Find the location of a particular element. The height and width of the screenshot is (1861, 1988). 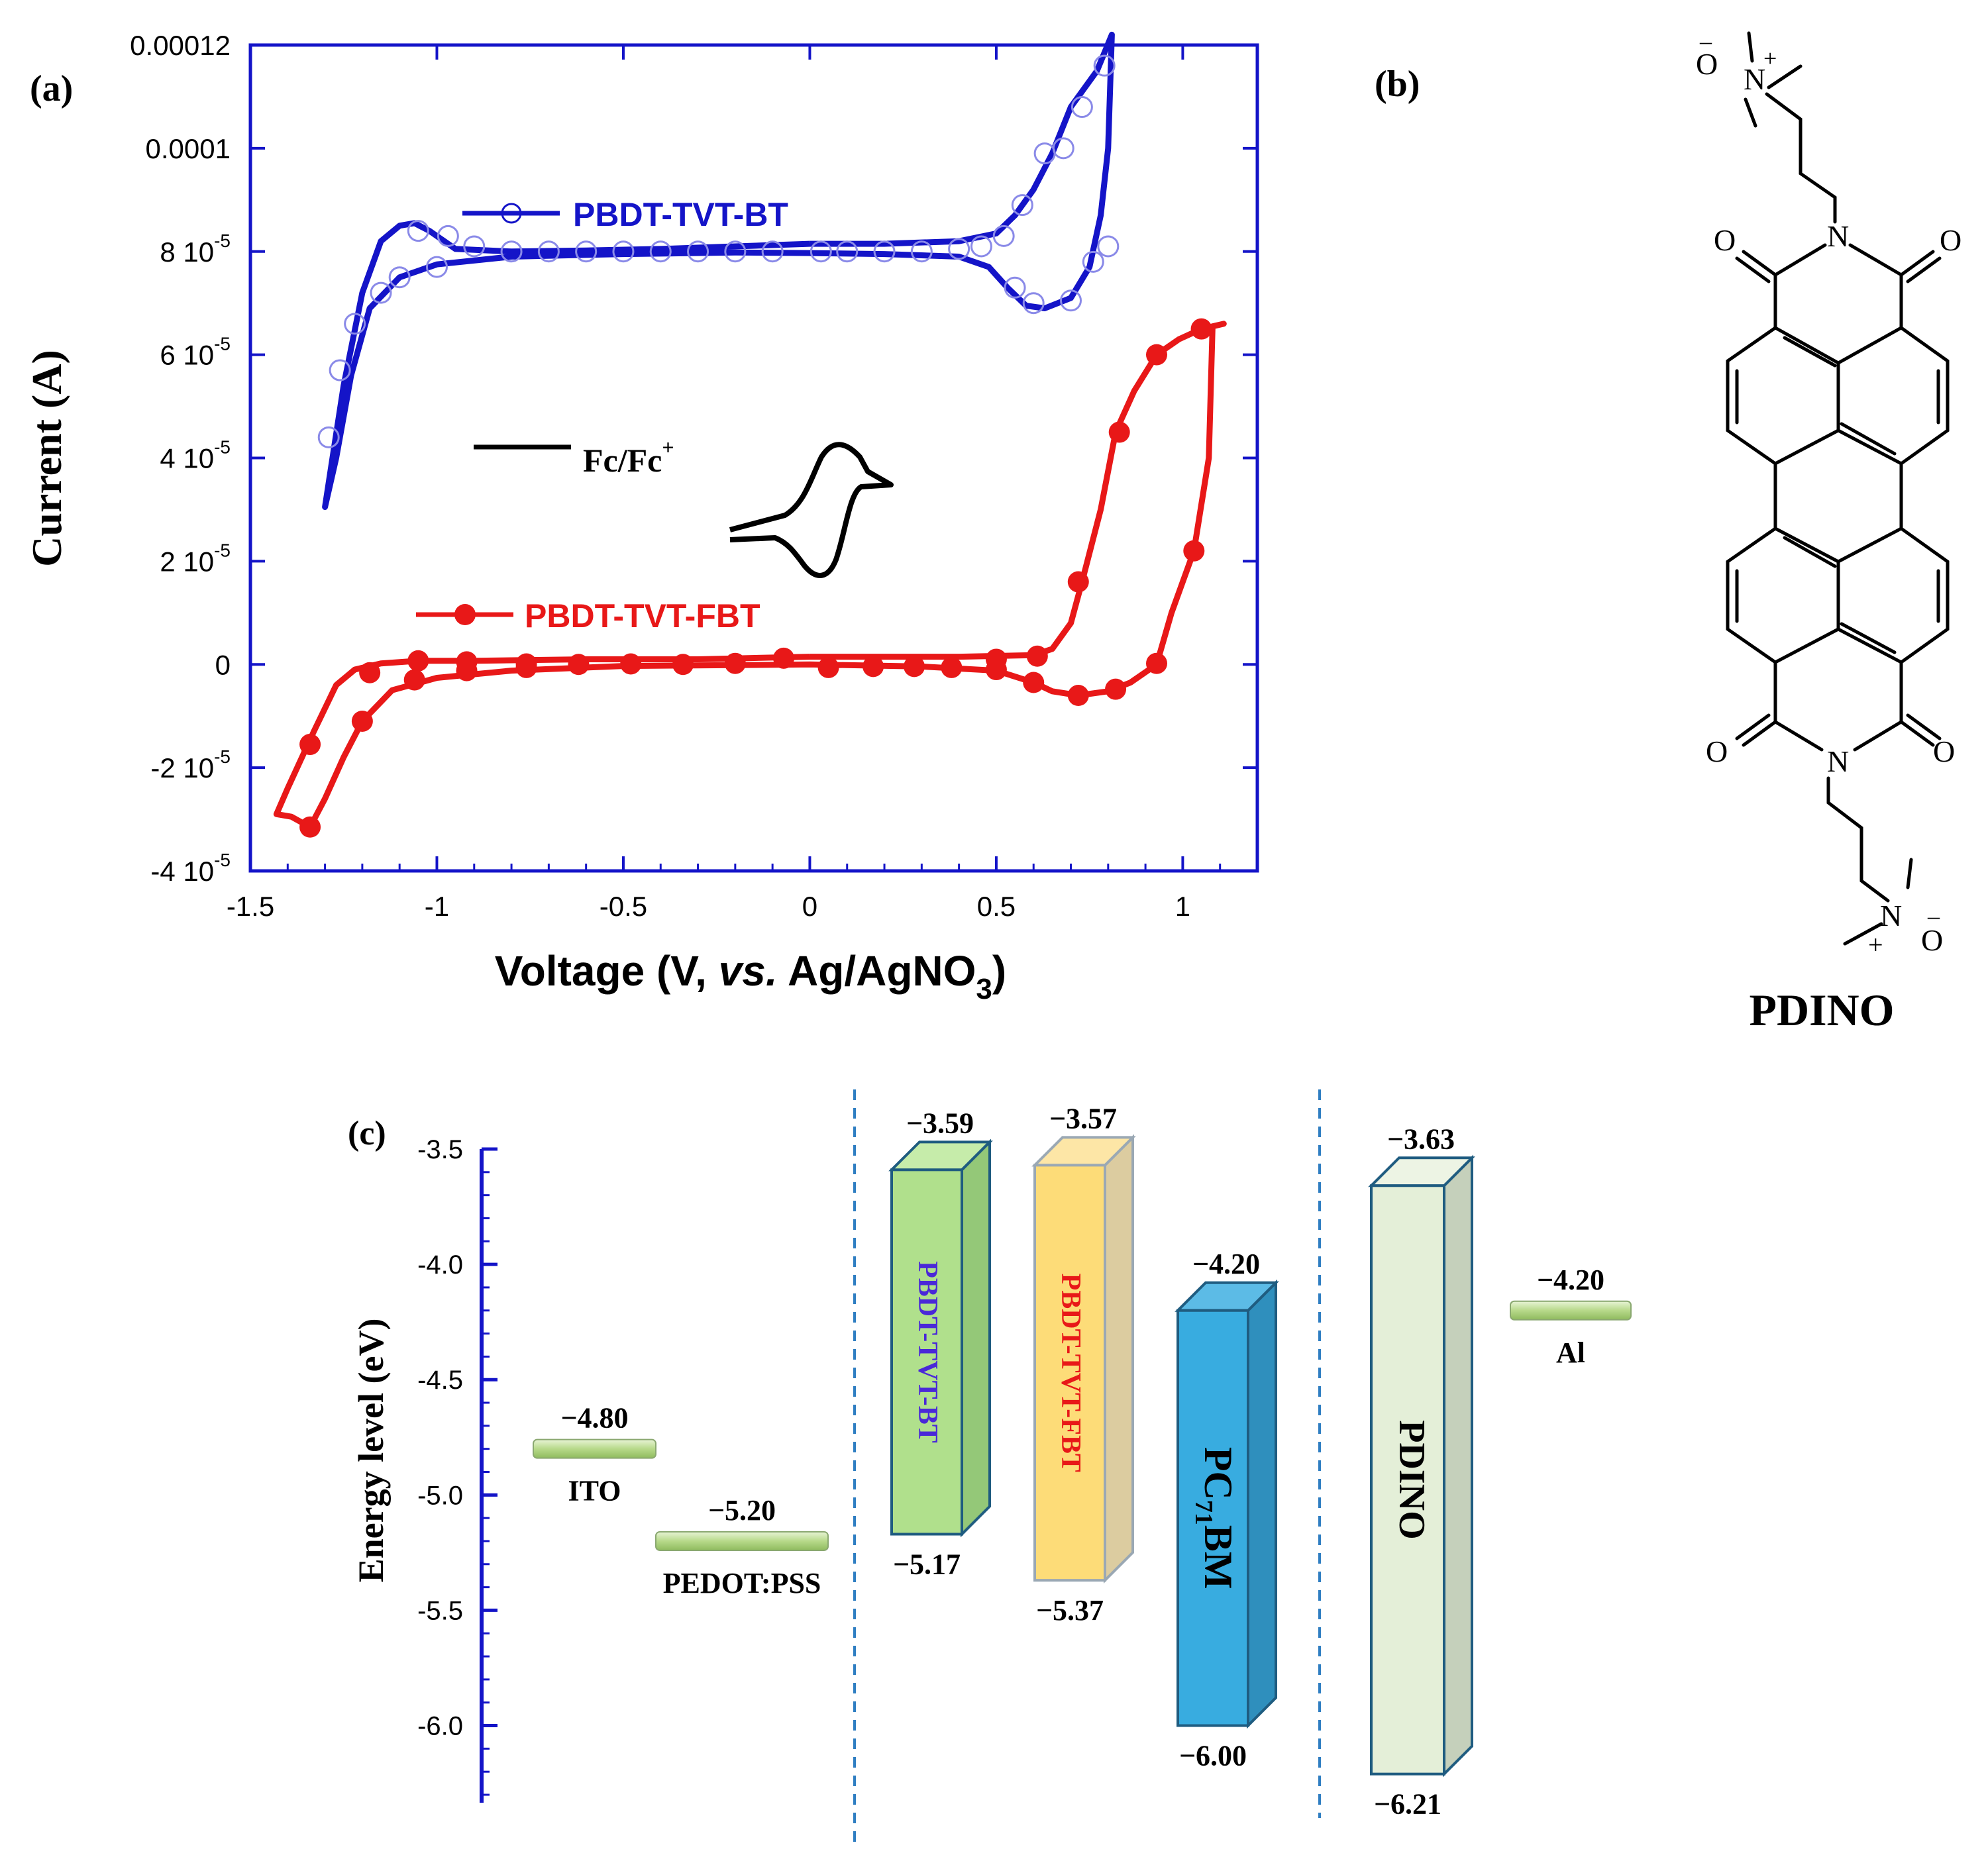

cv-xlabel-main: Voltage (V, is located at coordinates (607, 971).